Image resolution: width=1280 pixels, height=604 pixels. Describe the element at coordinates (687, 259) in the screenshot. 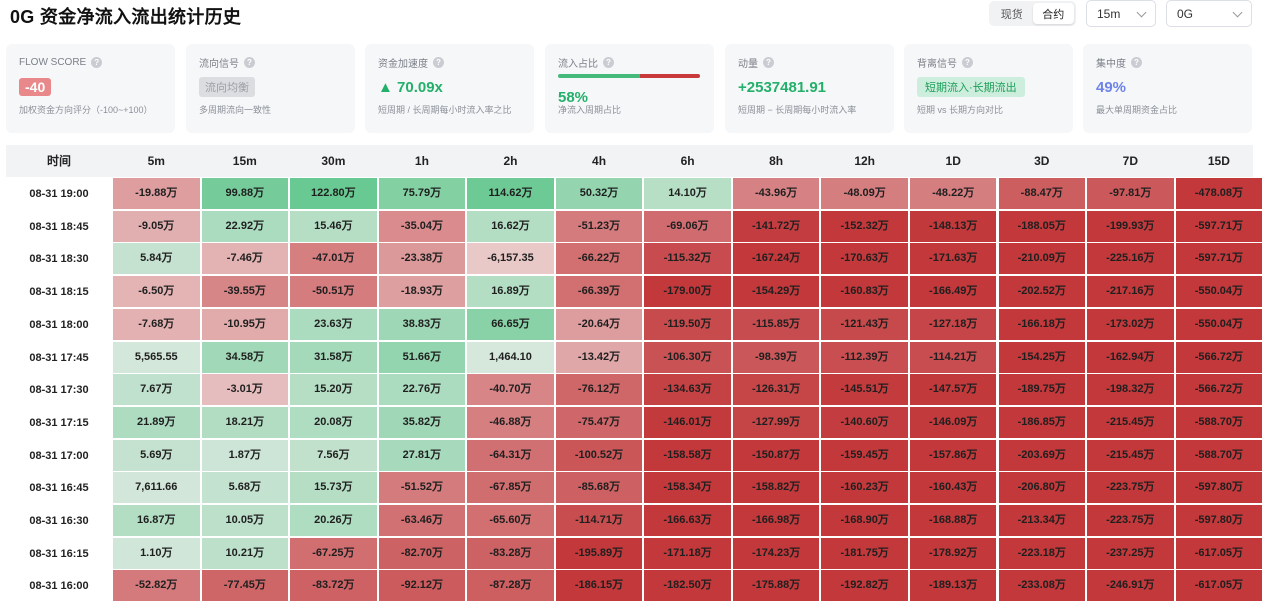

I see `table-cell: -115.32万` at that location.